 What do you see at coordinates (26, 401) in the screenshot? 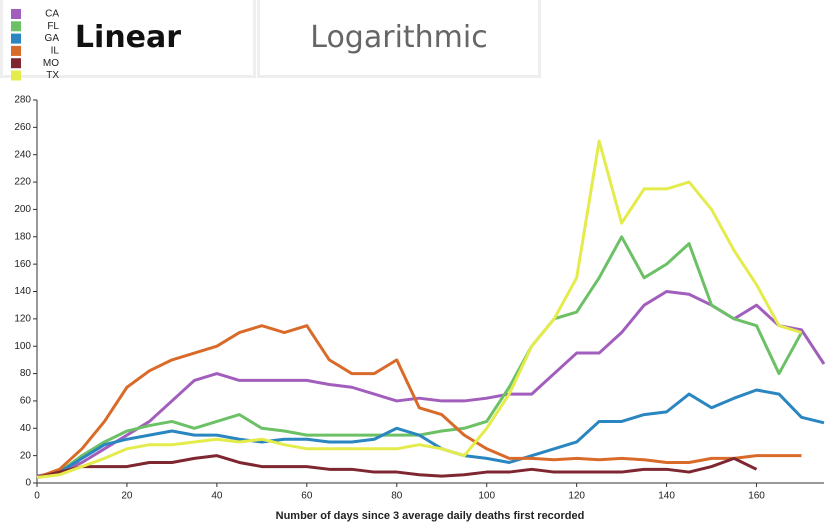
I see `y-tick-label: 60` at bounding box center [26, 401].